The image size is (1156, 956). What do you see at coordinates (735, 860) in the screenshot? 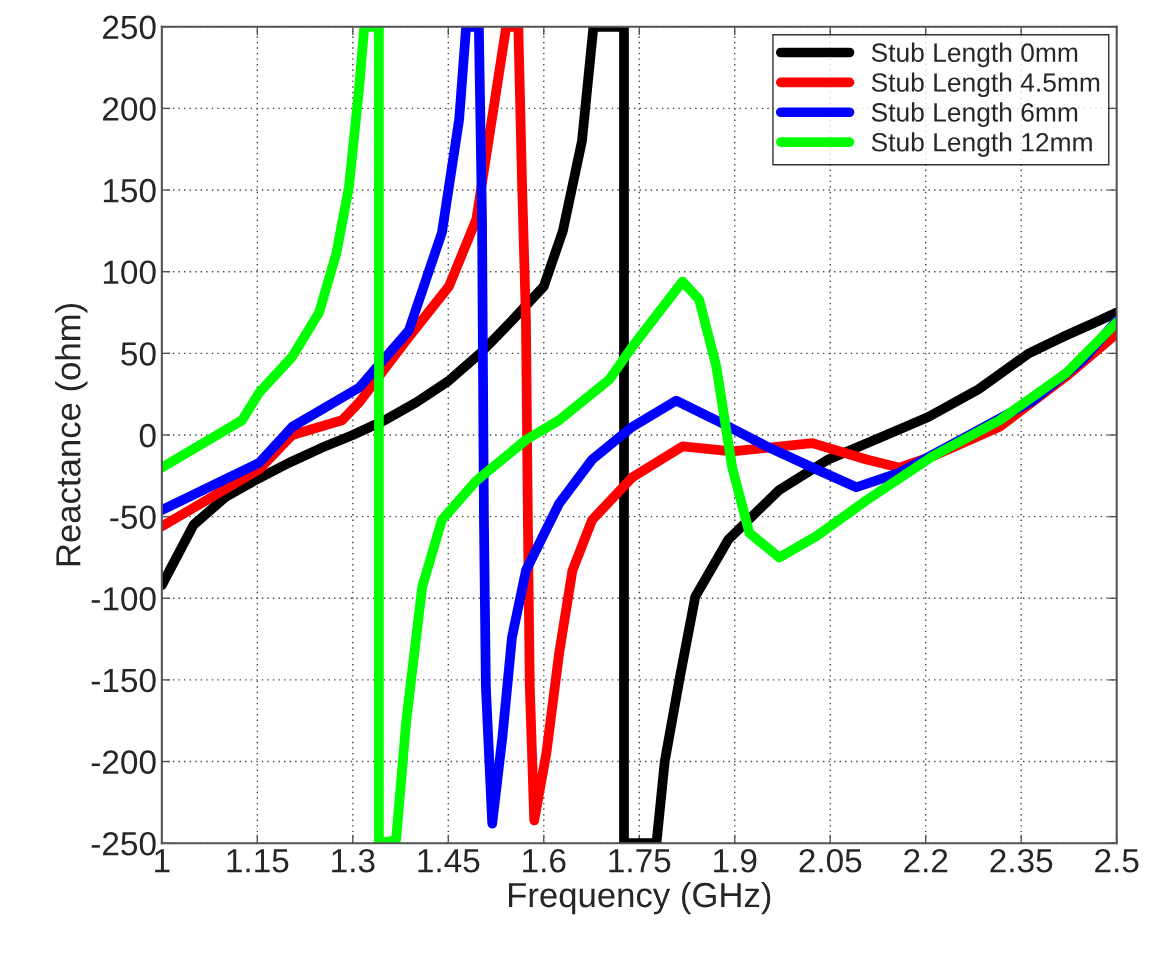
I see `x-tick-label: 1.9` at bounding box center [735, 860].